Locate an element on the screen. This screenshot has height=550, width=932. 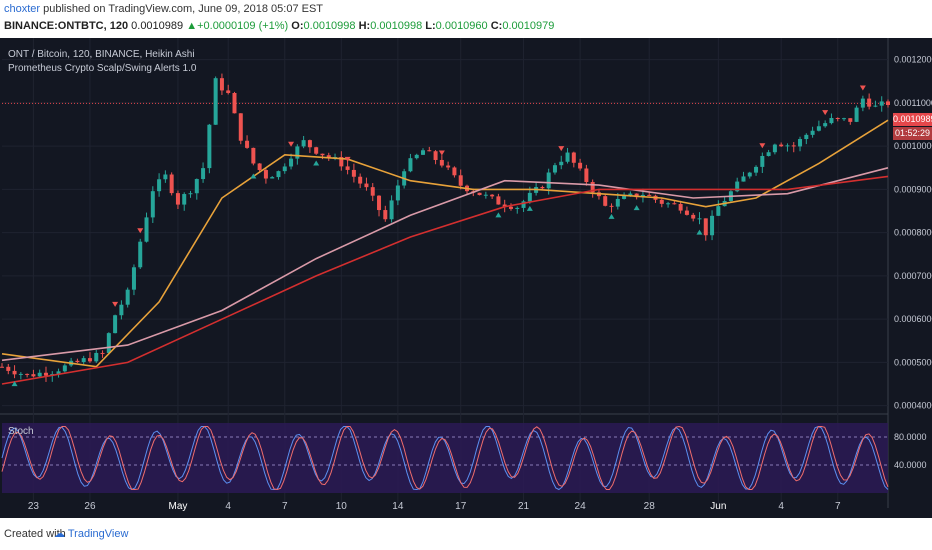
symbol-label: BINANCE:ONTBTC, 120 is located at coordinates (66, 26).